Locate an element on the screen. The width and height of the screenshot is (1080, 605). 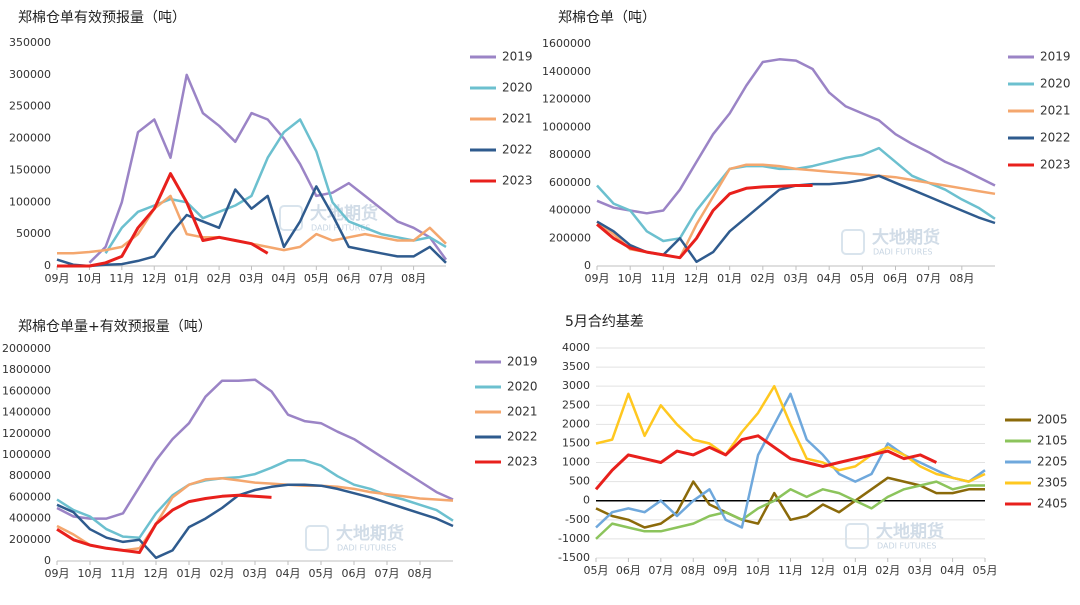
legend-label: 2205 is located at coordinates (1052, 462).